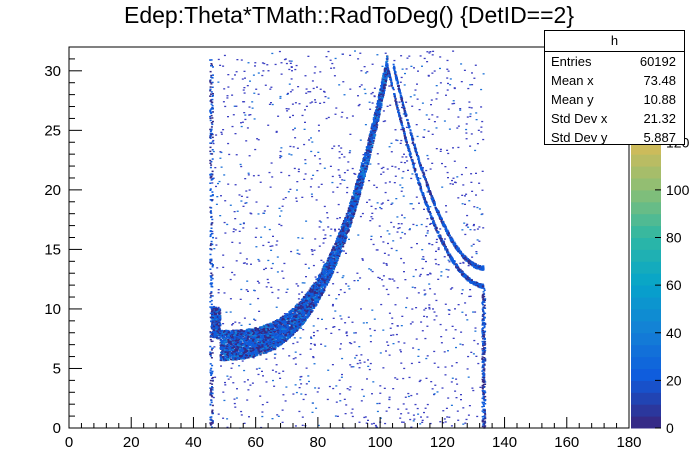 This screenshot has height=476, width=698. I want to click on stats-value: 5.887, so click(659, 137).